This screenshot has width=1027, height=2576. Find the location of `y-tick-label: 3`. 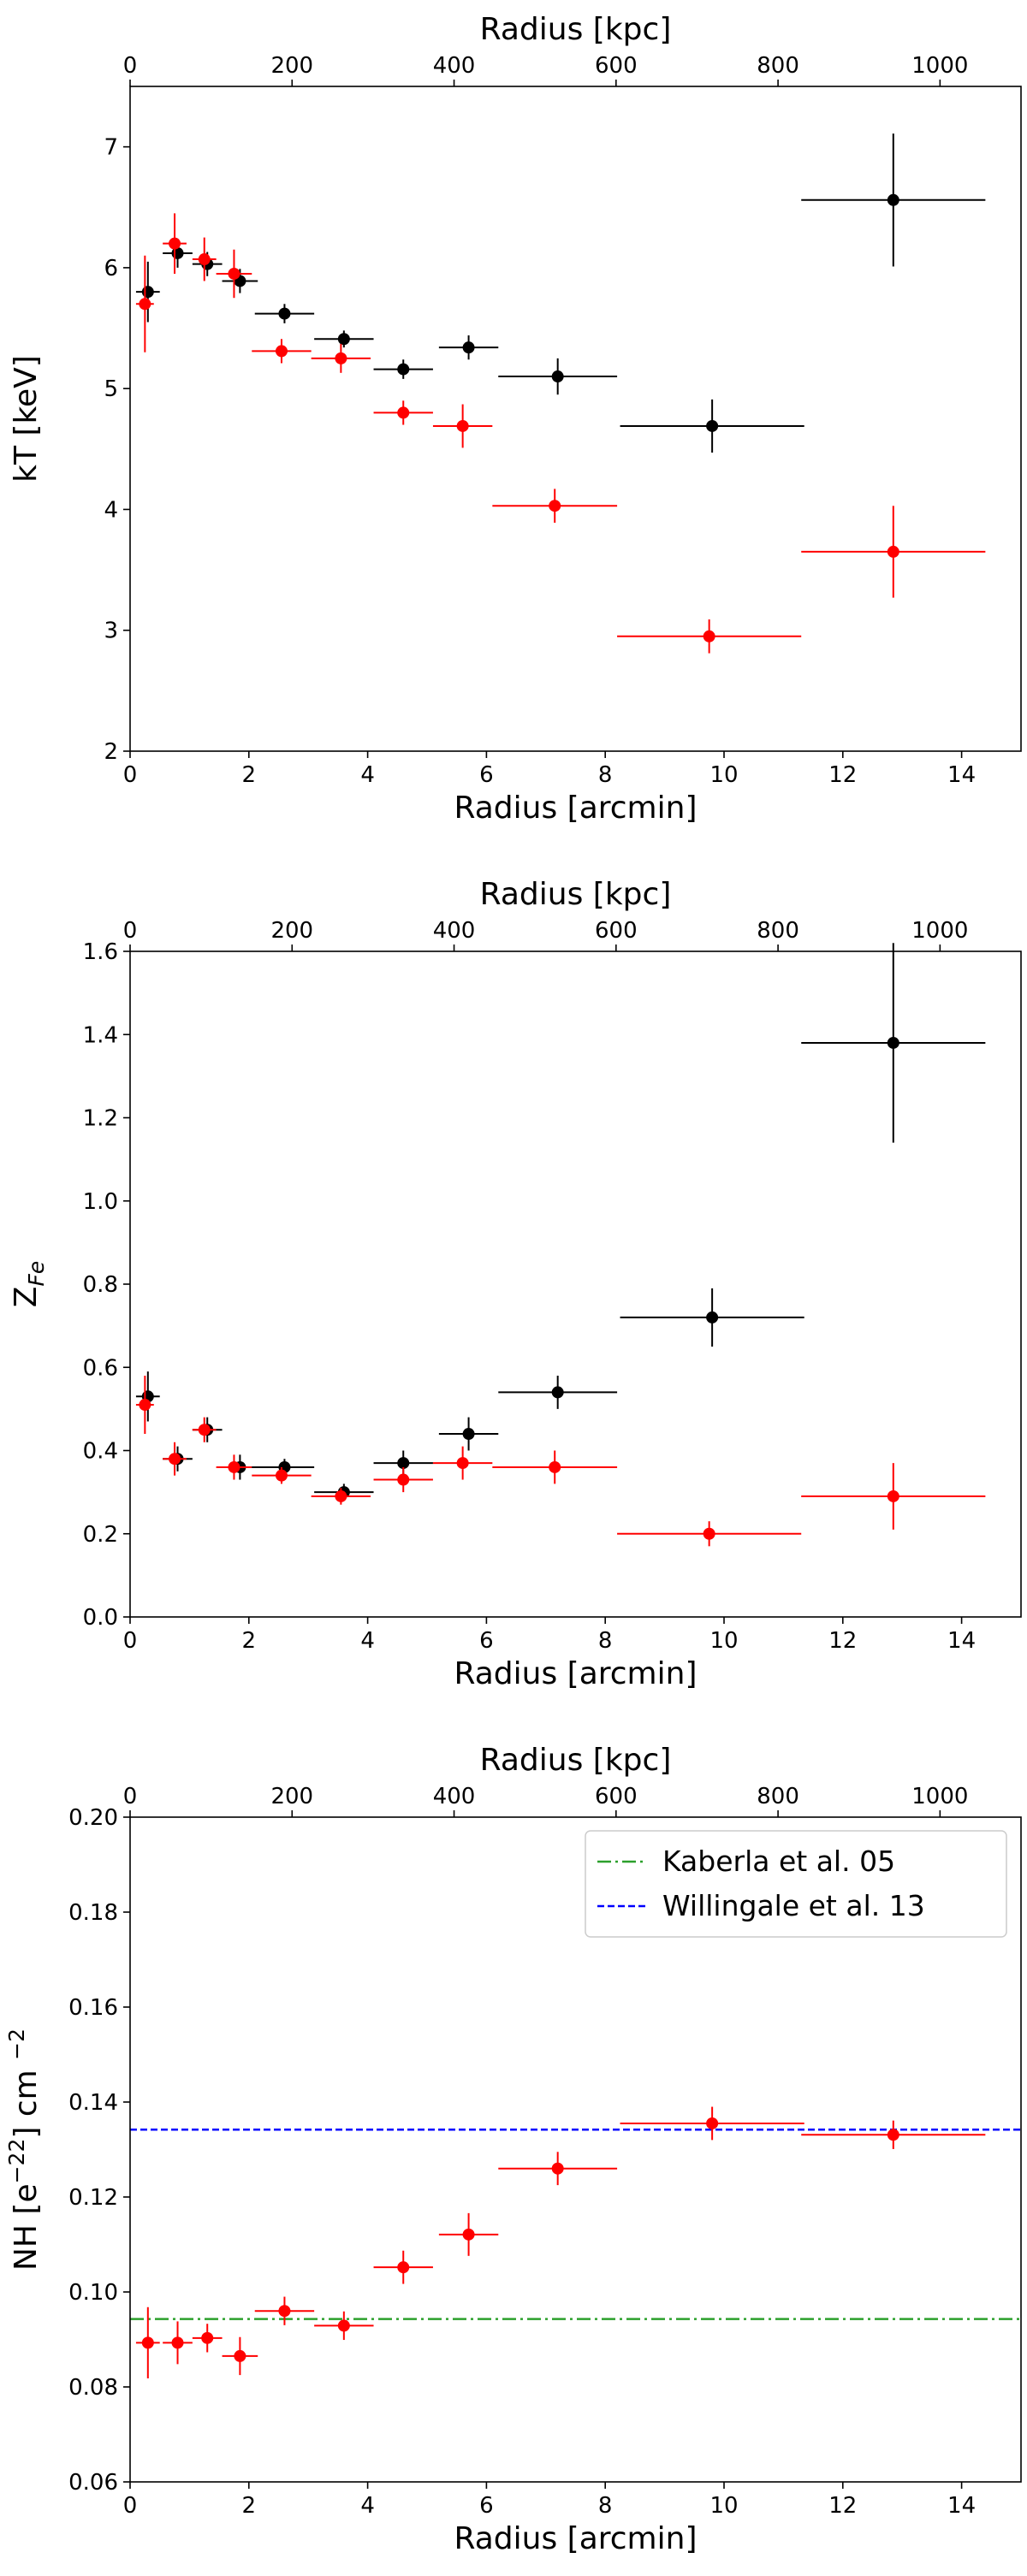

y-tick-label: 3 is located at coordinates (111, 631).